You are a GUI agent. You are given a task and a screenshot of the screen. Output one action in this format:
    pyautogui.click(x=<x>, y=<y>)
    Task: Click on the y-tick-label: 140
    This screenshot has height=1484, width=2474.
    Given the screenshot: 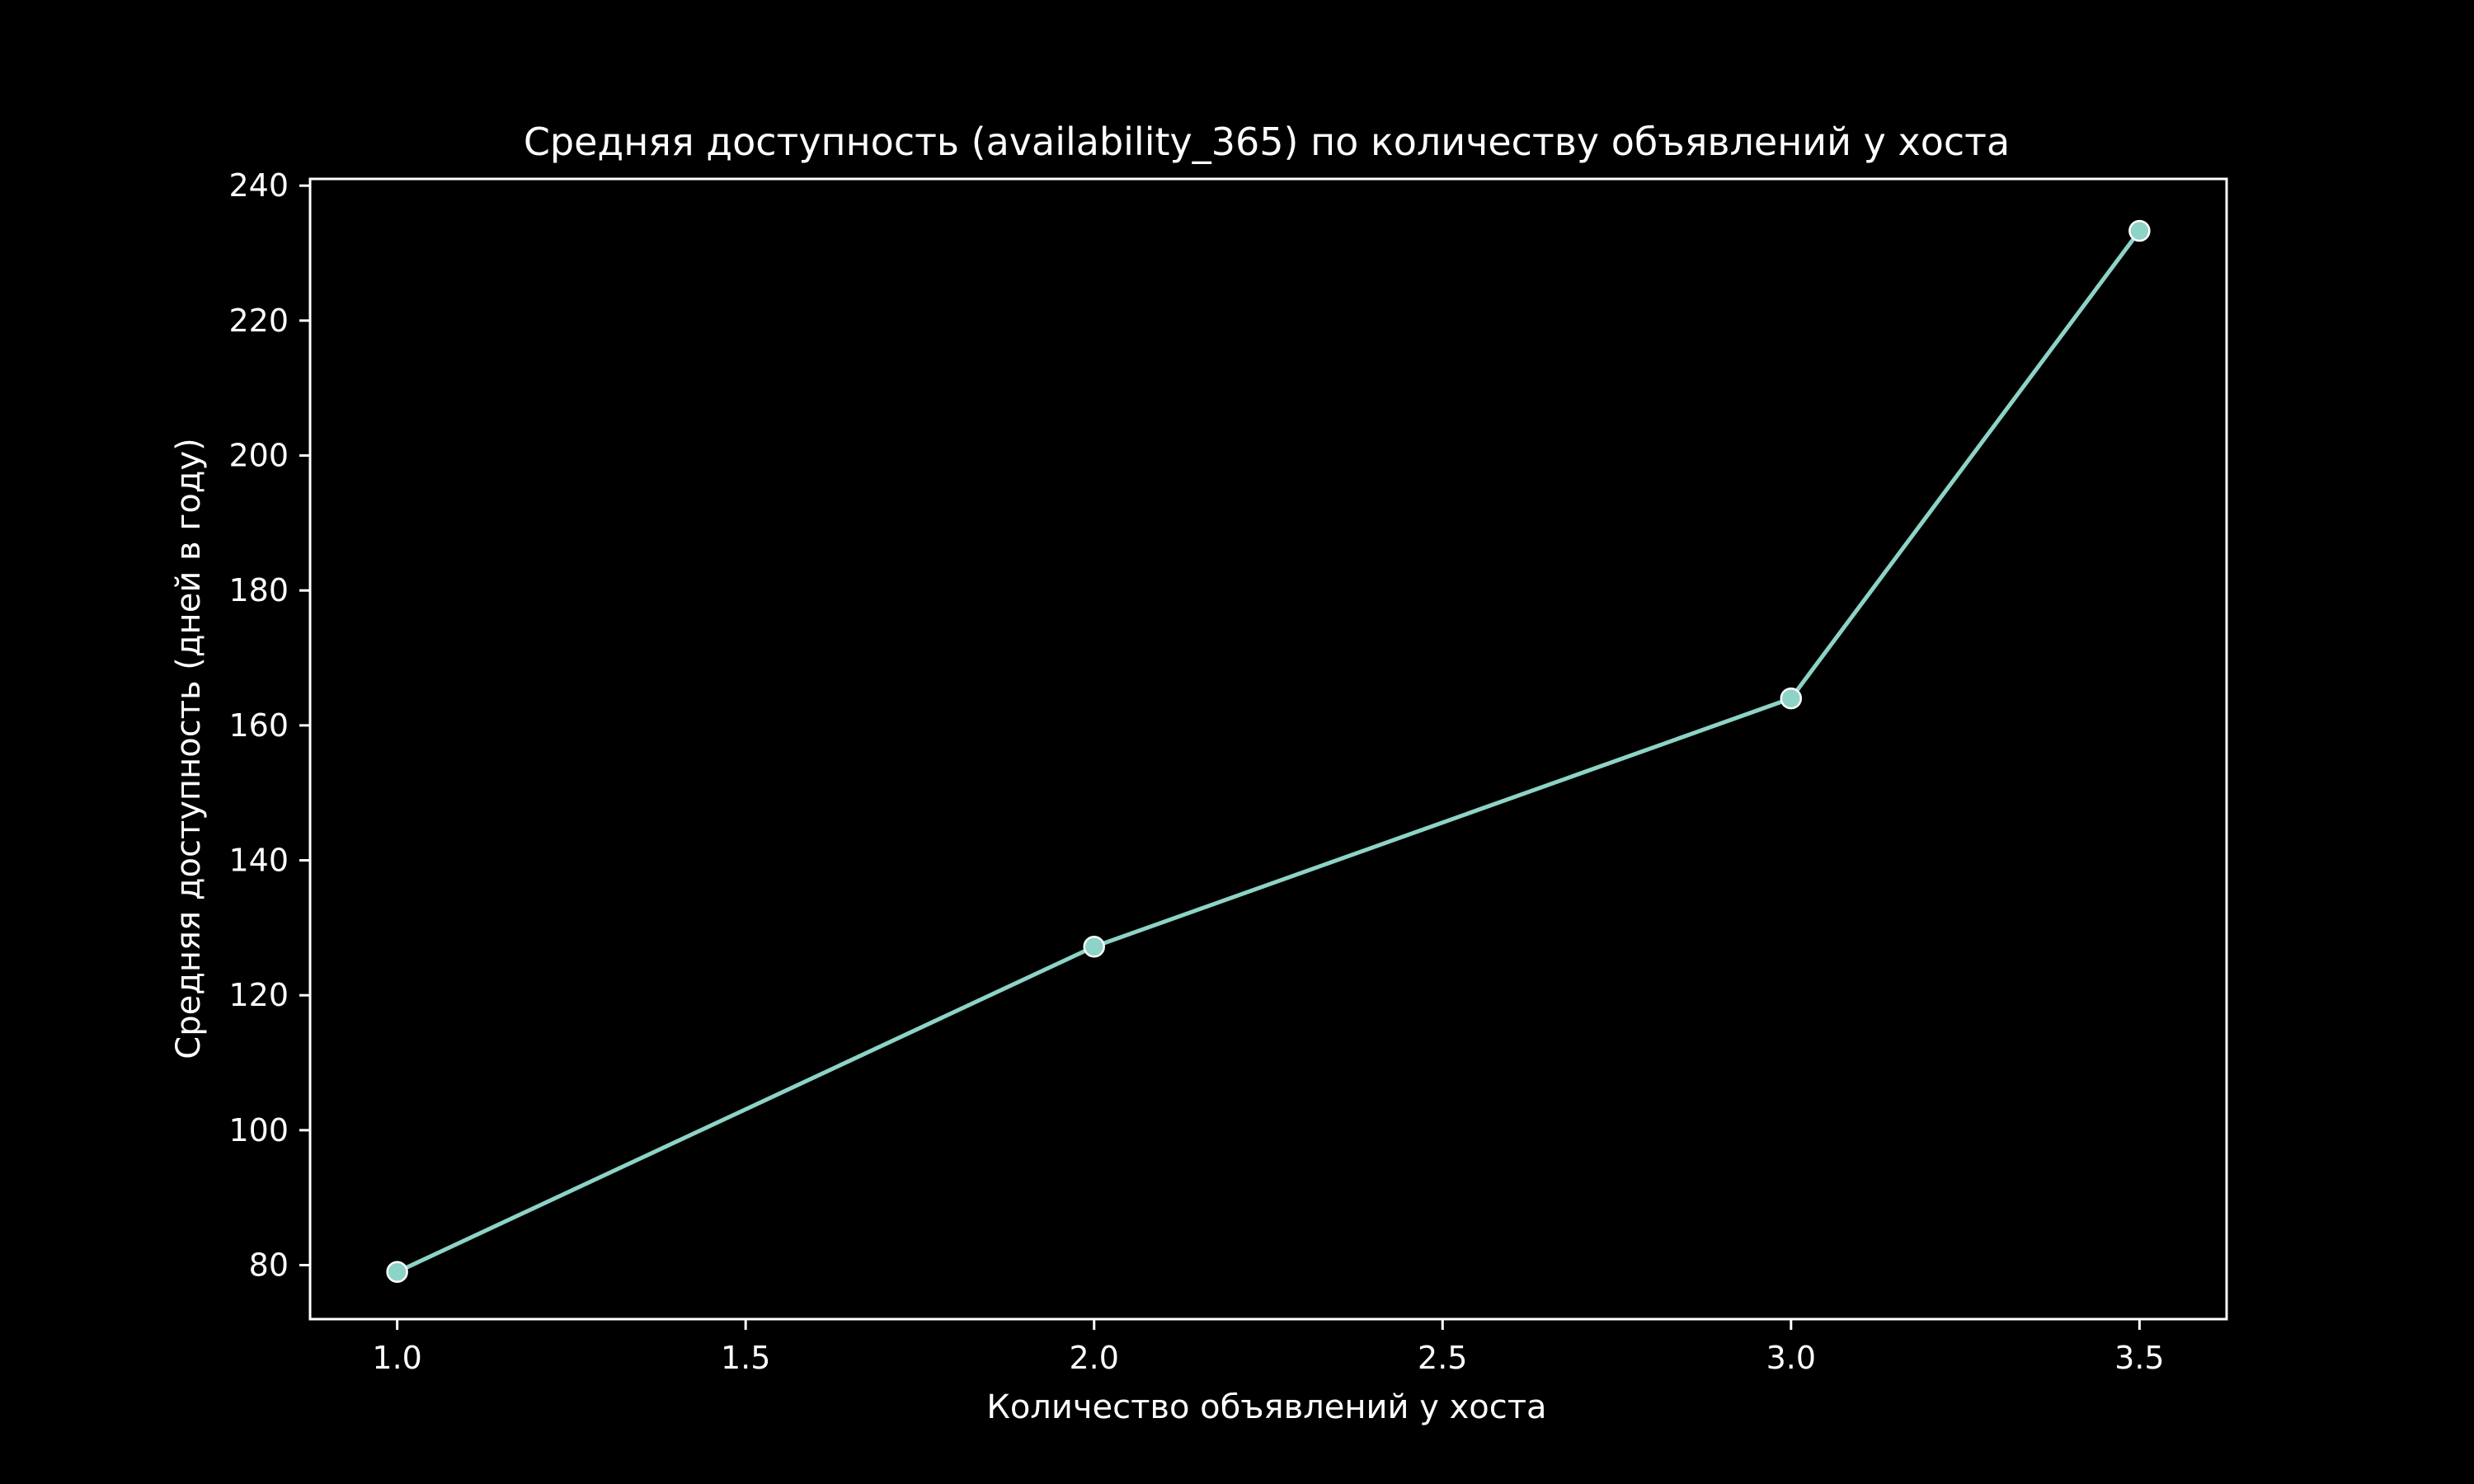 What is the action you would take?
    pyautogui.click(x=258, y=861)
    